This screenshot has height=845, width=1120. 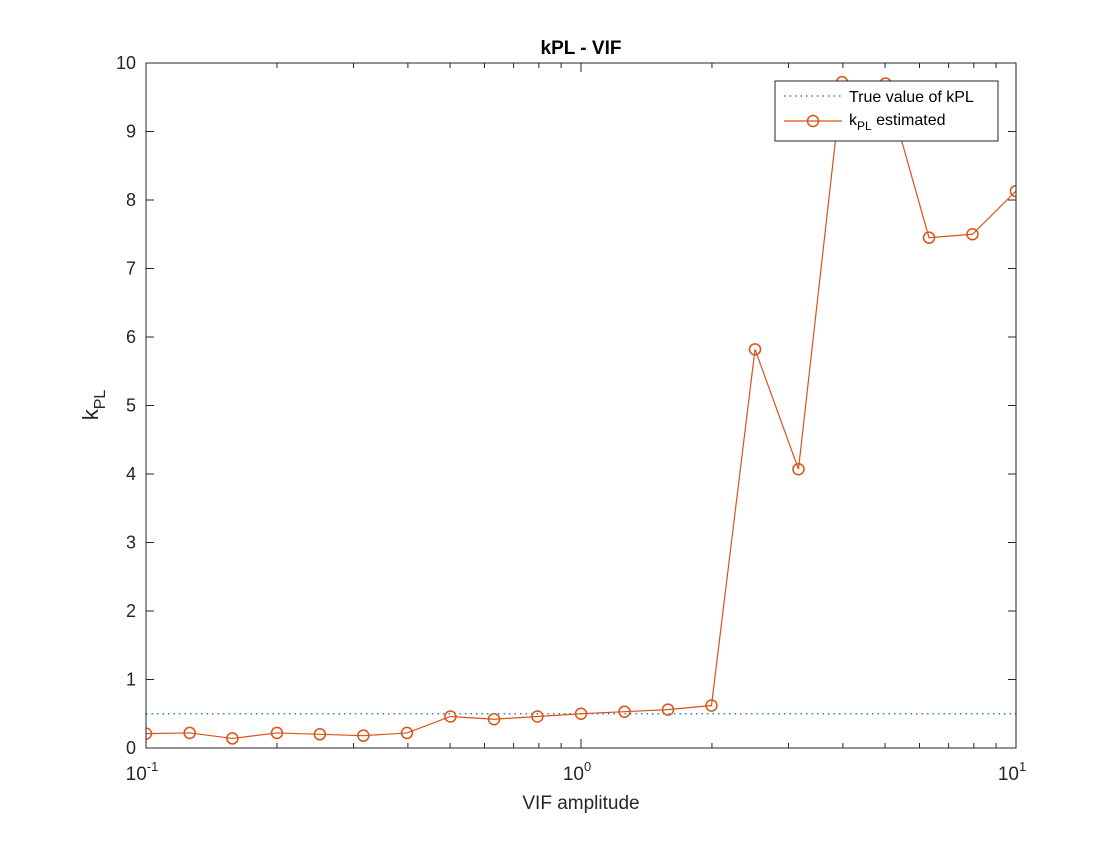 I want to click on legend-estimated-label-sub: PL, so click(x=864, y=126).